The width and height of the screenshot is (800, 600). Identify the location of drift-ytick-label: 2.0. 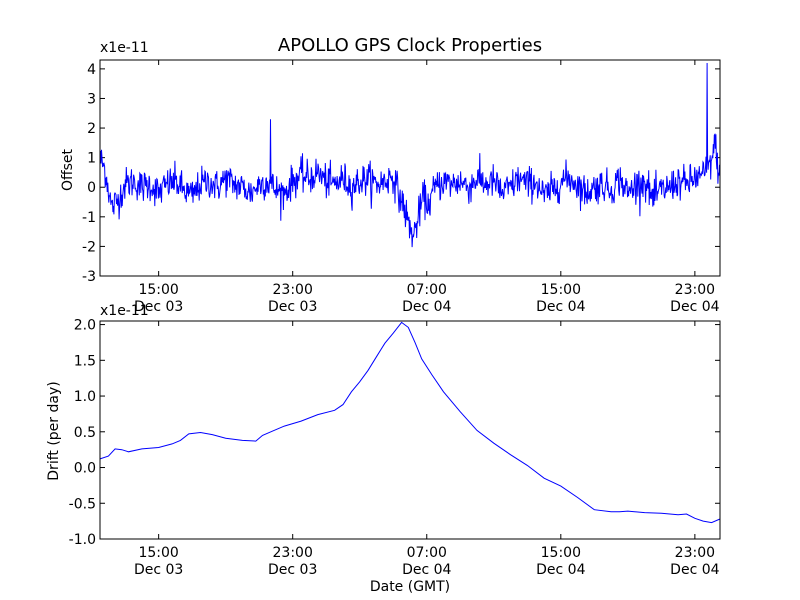
(85, 326).